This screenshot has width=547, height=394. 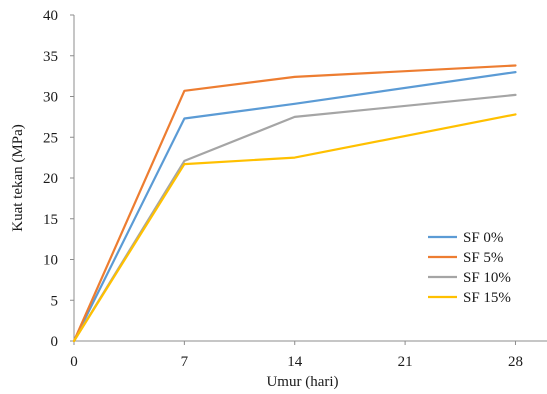 What do you see at coordinates (487, 298) in the screenshot?
I see `legend-label-4: SF 15%` at bounding box center [487, 298].